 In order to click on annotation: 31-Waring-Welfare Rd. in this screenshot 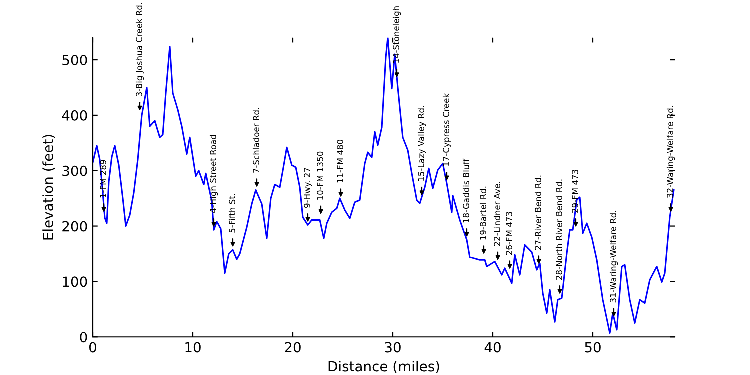, I will do `click(614, 257)`.